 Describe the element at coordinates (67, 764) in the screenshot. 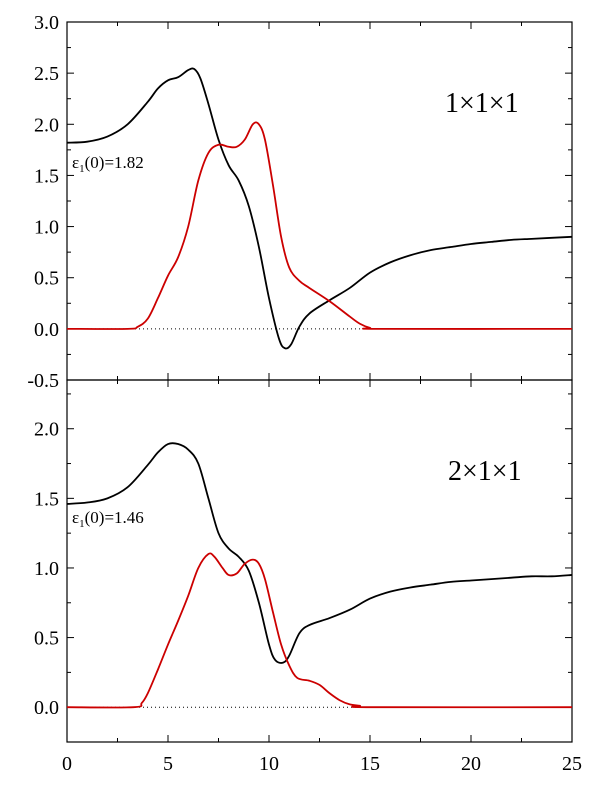

I see `x-tick-label: 0` at that location.